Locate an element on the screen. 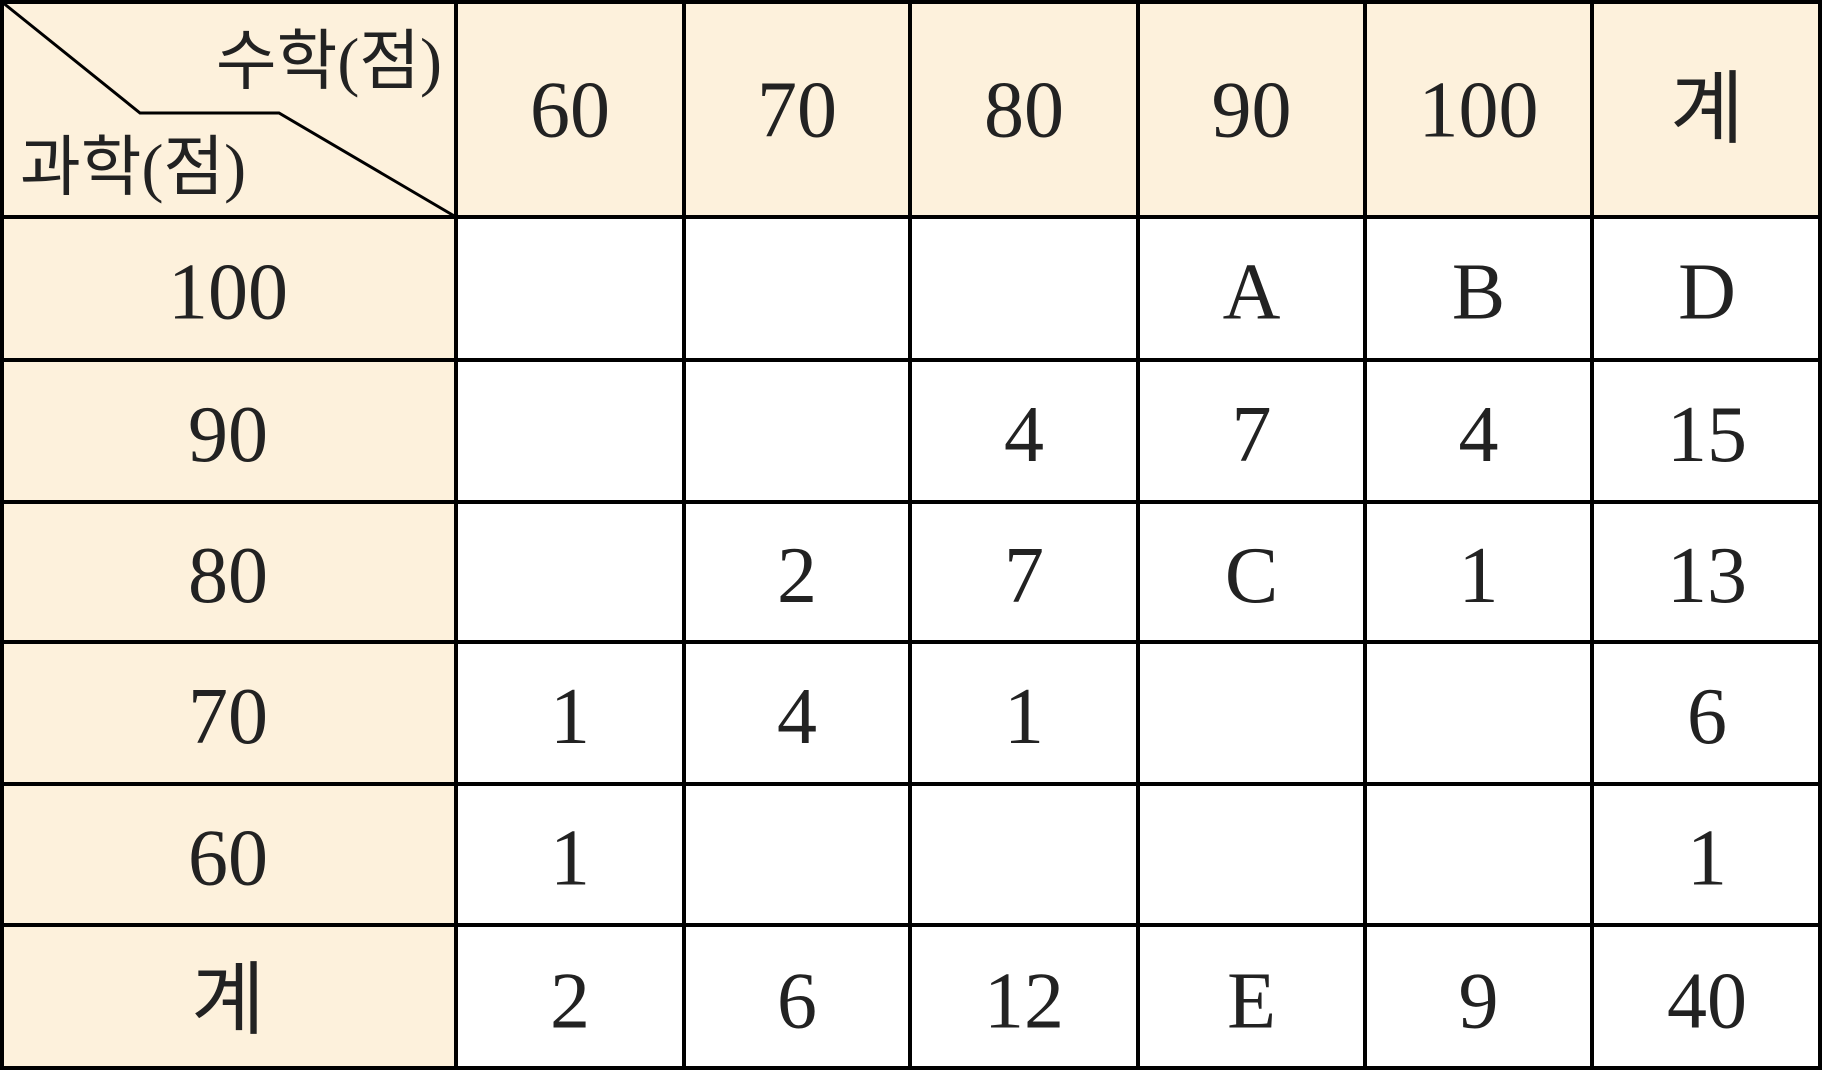 Image resolution: width=1822 pixels, height=1070 pixels. row-header: 100 is located at coordinates (228, 293).